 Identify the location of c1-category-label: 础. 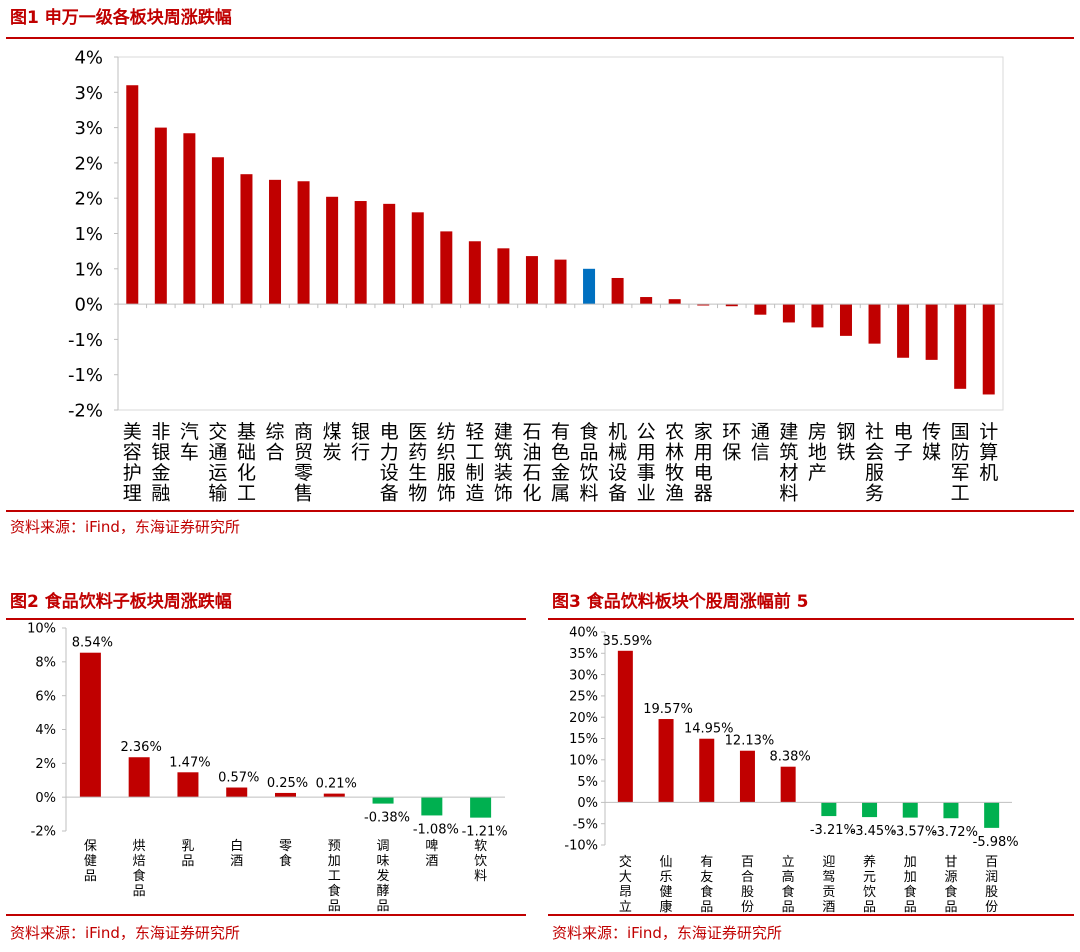
(246, 453).